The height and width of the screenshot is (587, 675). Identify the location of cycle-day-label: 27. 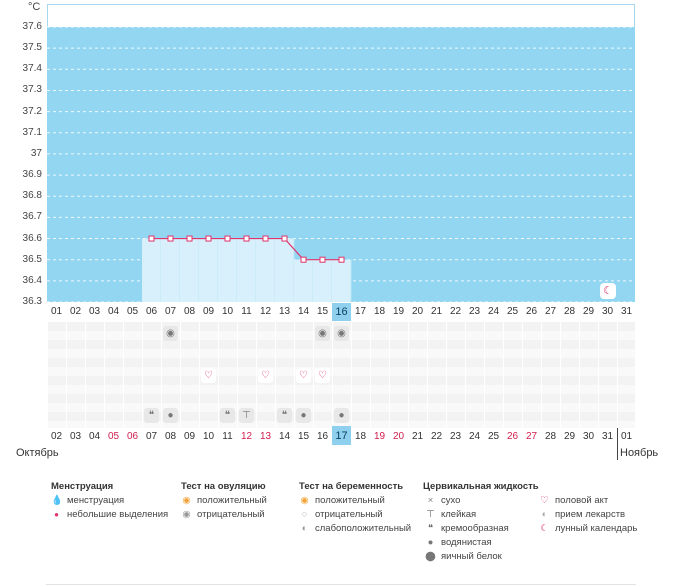
(550, 311).